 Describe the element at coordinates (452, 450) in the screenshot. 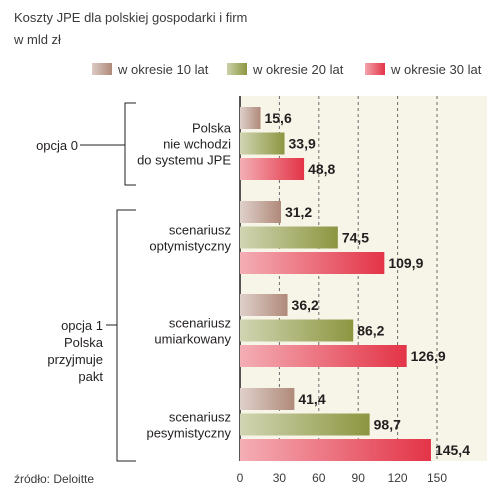

I see `bar-value-label: 145,4` at that location.